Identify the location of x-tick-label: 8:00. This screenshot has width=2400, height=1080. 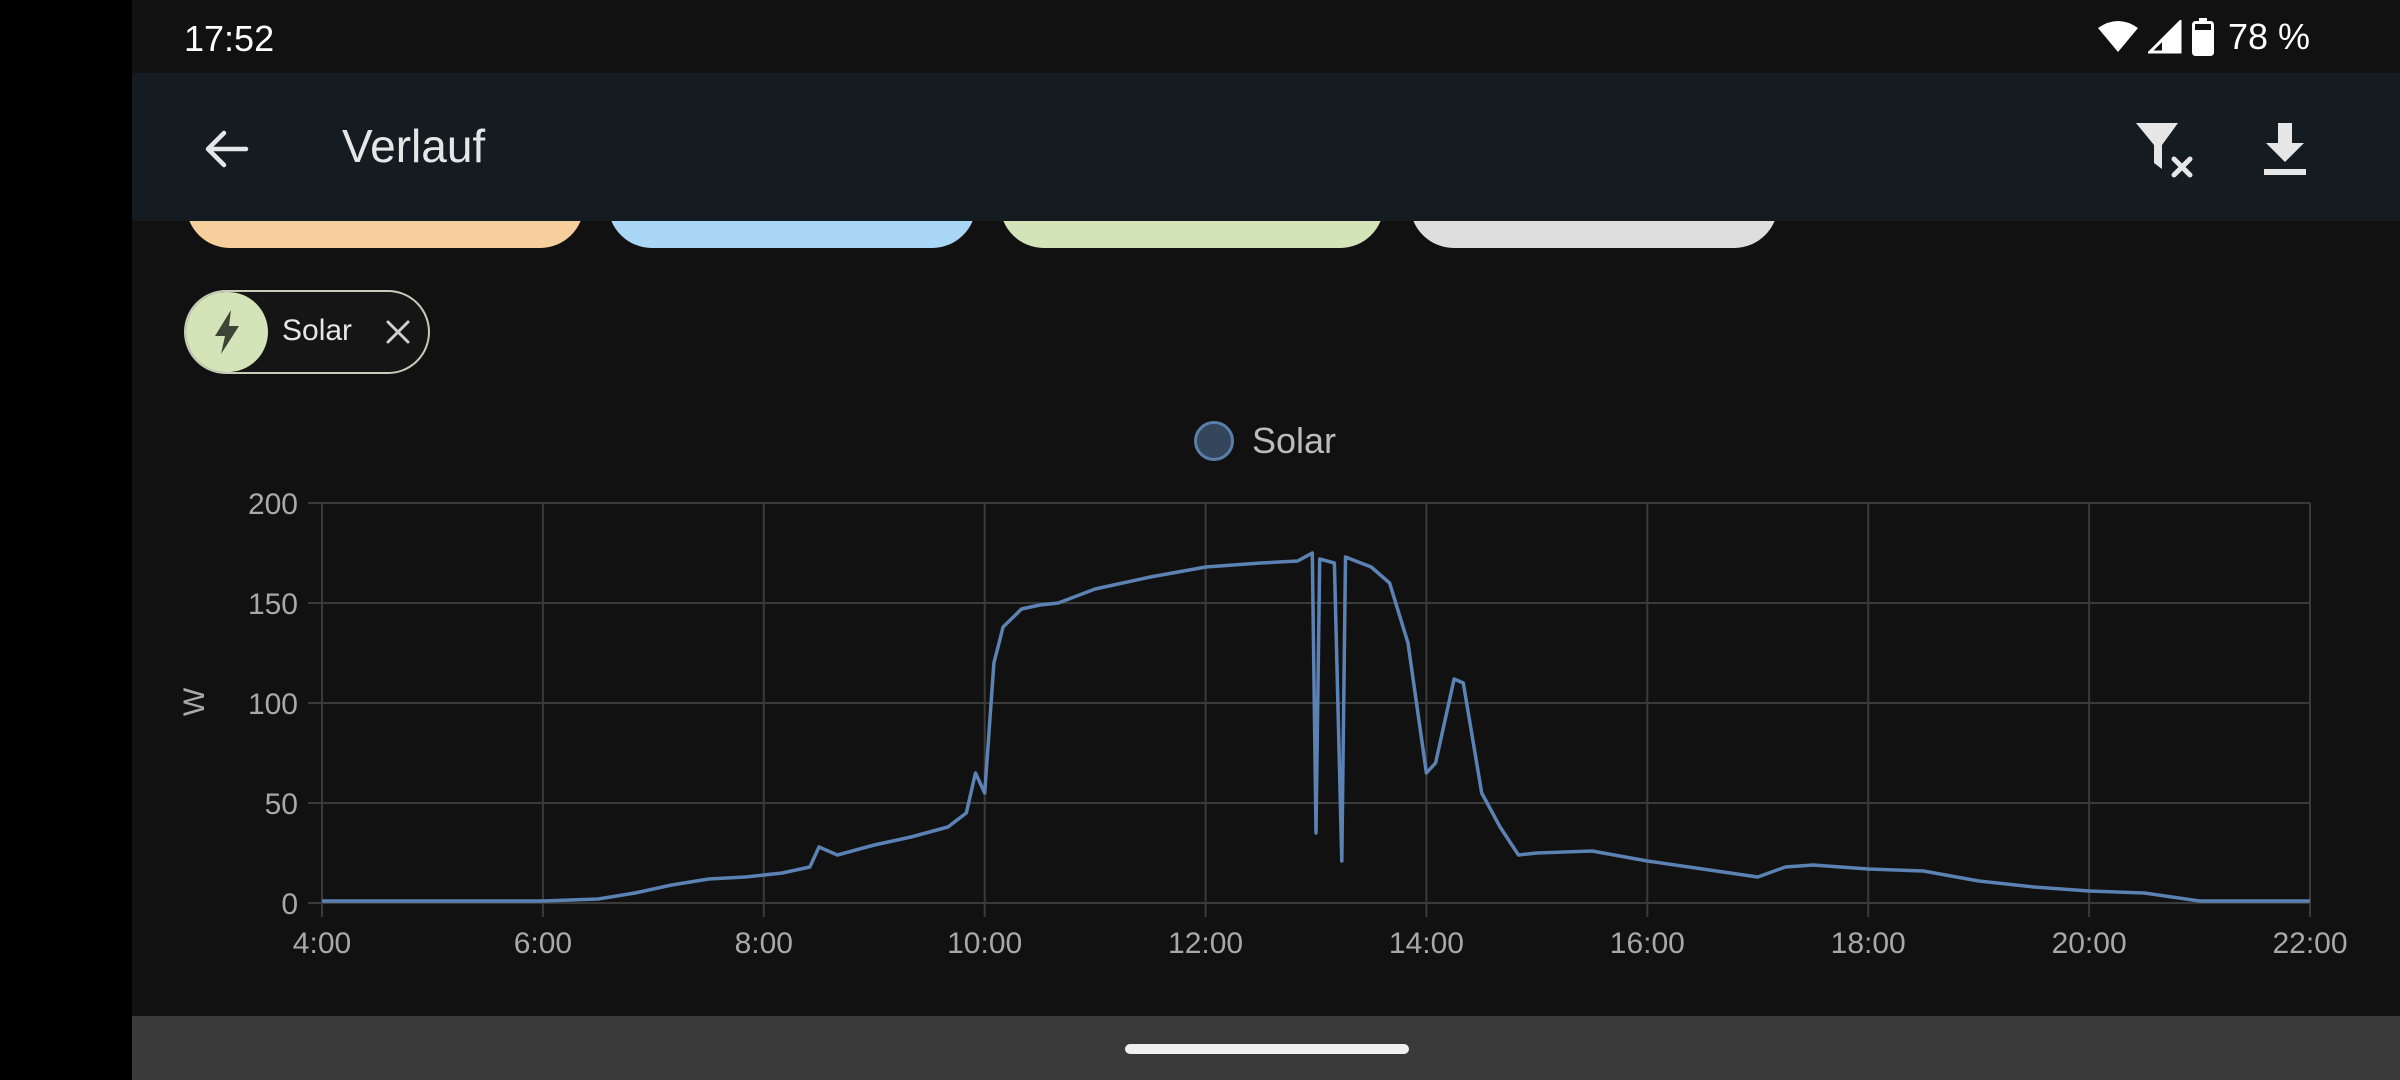
(764, 943).